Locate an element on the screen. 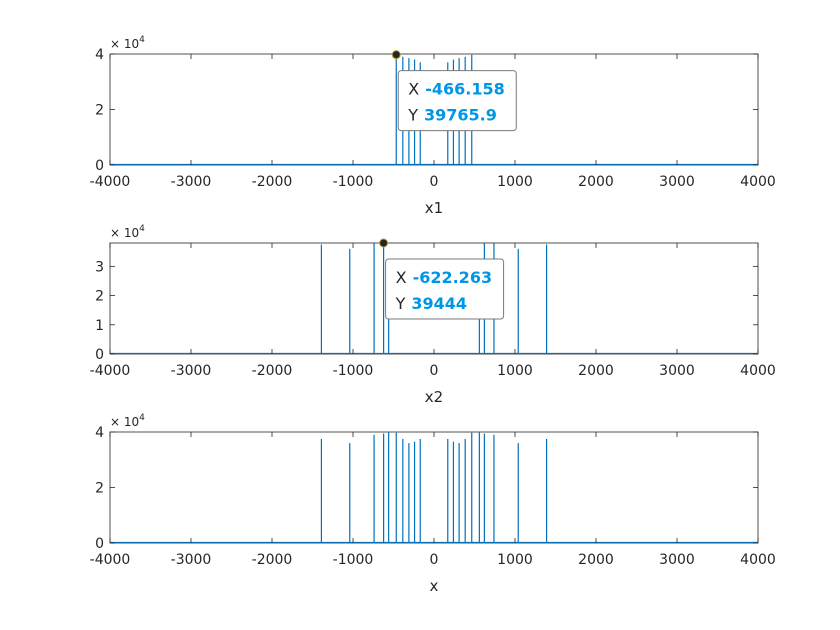 The image size is (840, 630). y-tick-label: 1 is located at coordinates (99, 326).